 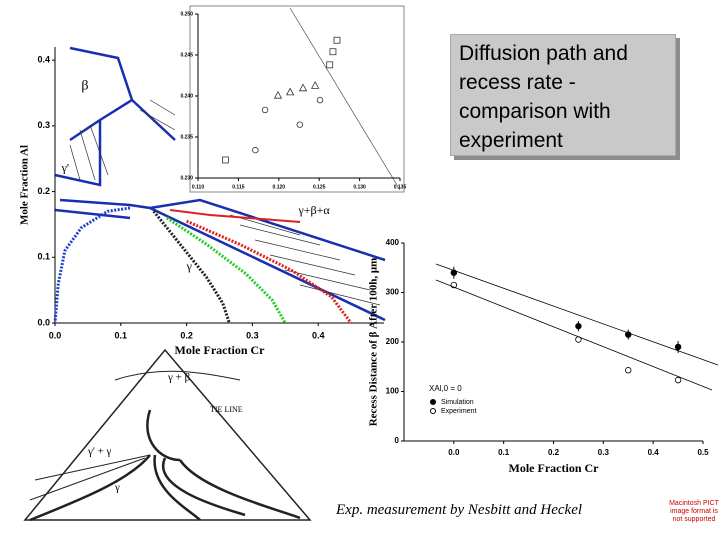 What do you see at coordinates (393, 391) in the screenshot?
I see `y-tick-label: 100` at bounding box center [393, 391].